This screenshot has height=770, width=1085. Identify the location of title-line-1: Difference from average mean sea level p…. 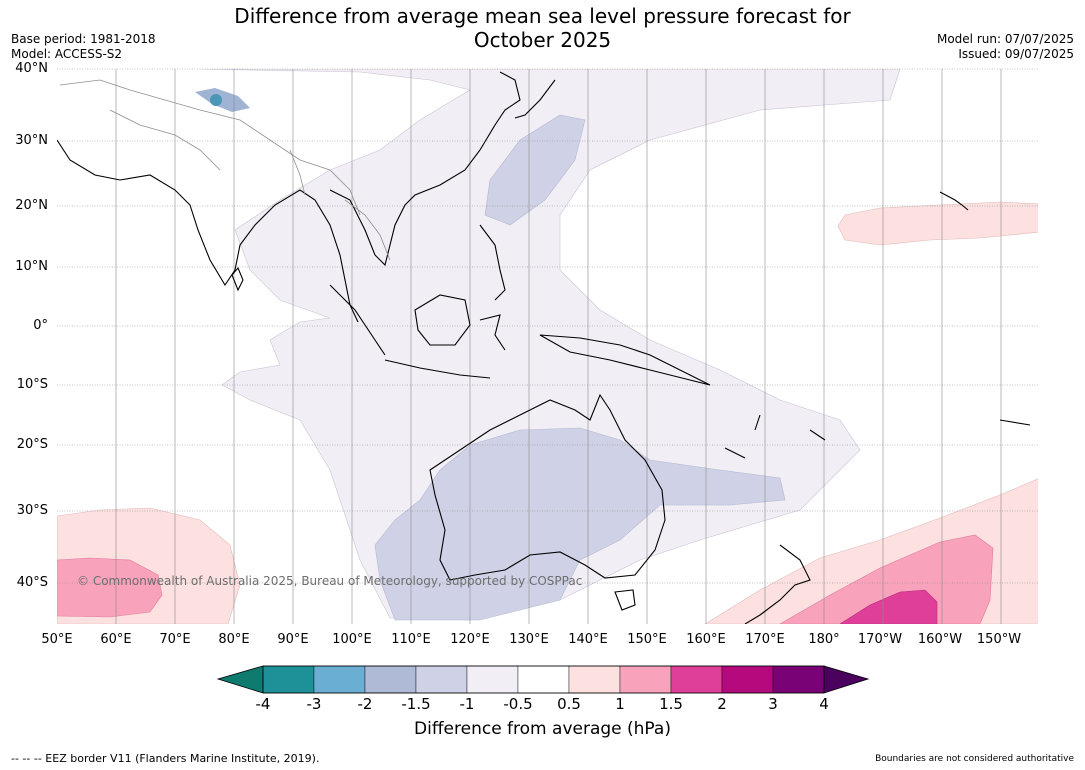
(542, 16).